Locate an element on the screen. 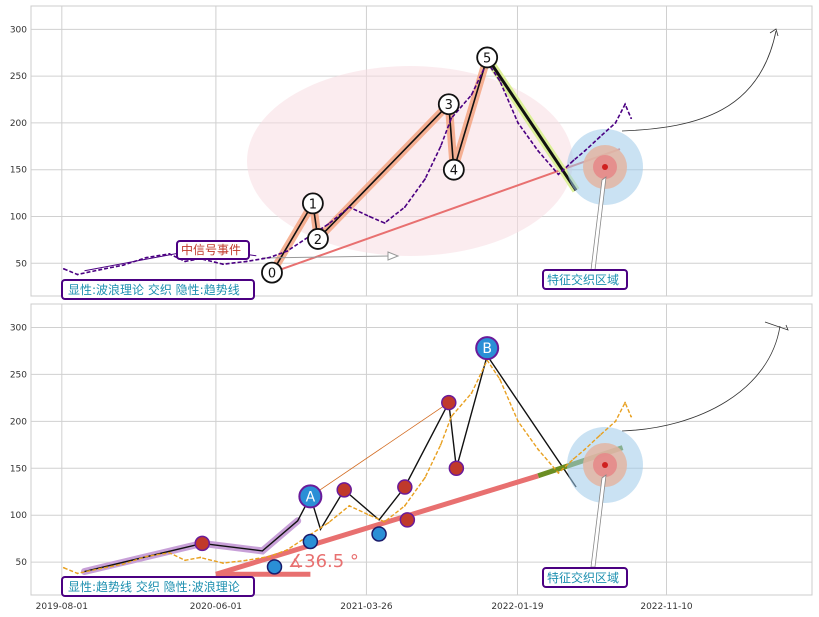 The image size is (819, 617). wave-point-label-bottom: B is located at coordinates (487, 349).